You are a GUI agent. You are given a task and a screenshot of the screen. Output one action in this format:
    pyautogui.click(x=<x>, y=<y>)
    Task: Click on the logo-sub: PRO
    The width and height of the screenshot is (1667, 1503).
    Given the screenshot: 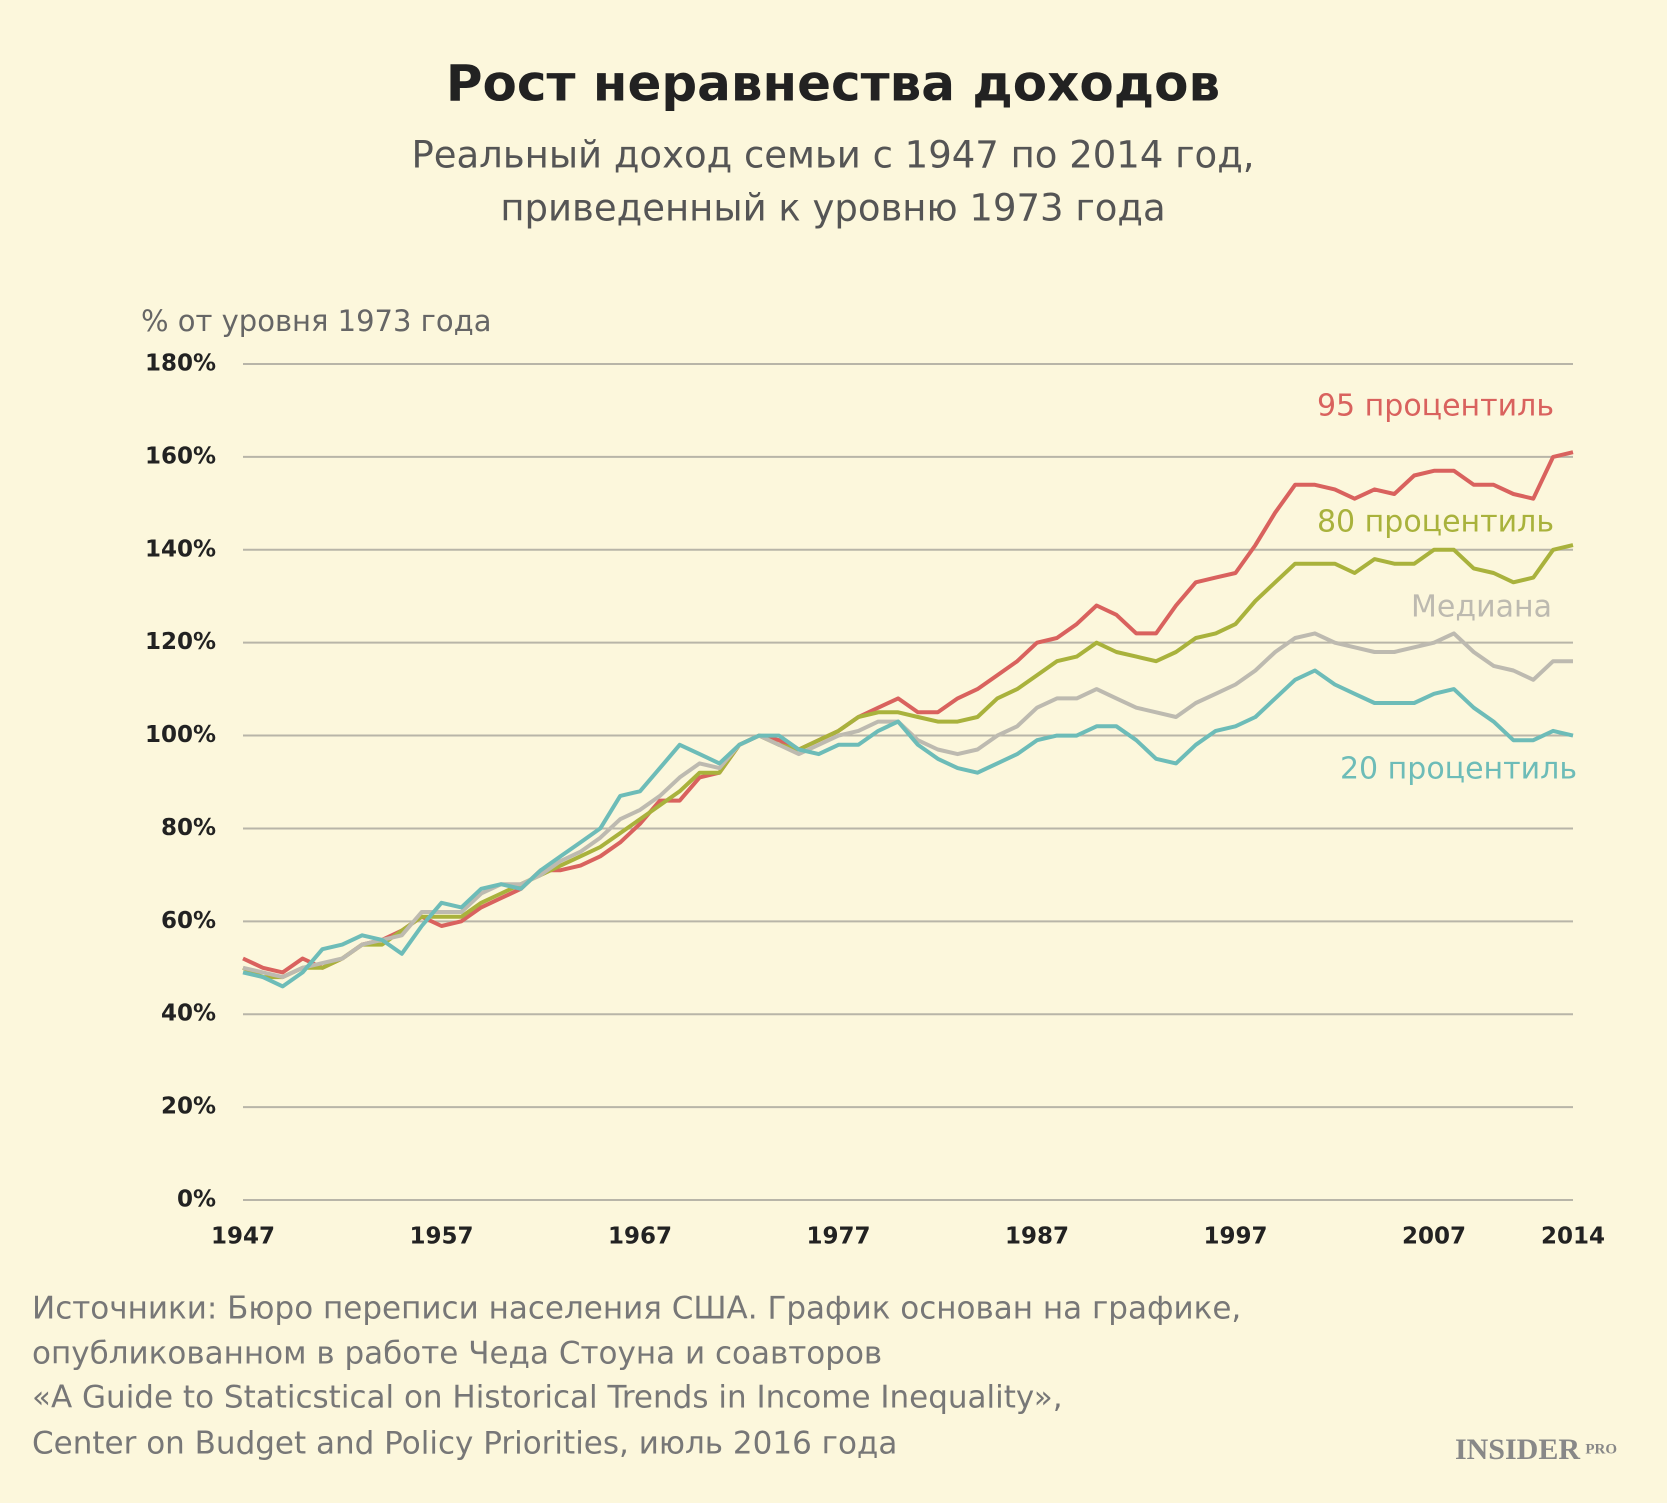 What is the action you would take?
    pyautogui.click(x=1601, y=1449)
    